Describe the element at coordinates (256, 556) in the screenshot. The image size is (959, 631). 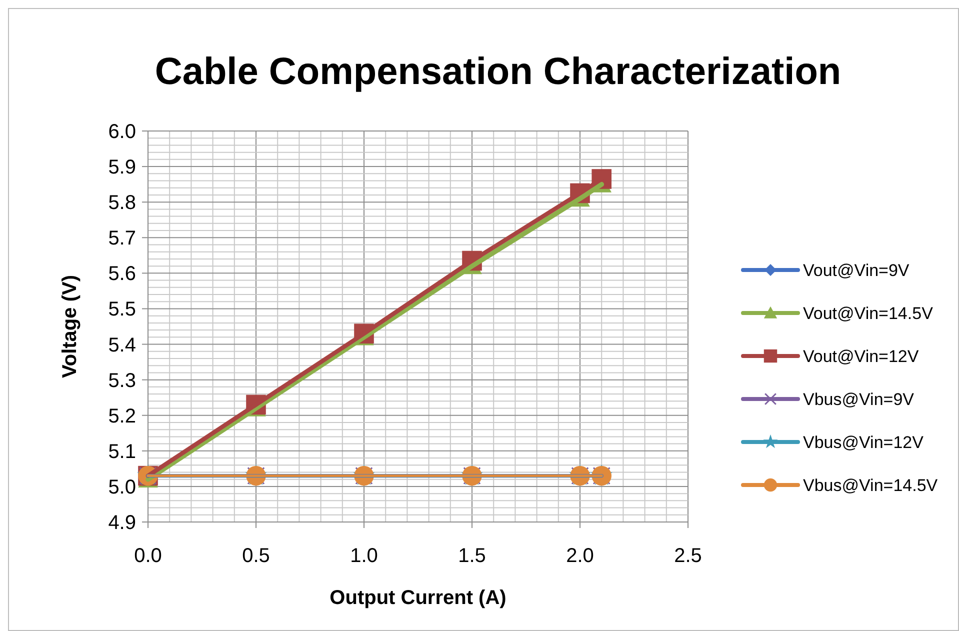
I see `x-tick-label: 0.5` at that location.